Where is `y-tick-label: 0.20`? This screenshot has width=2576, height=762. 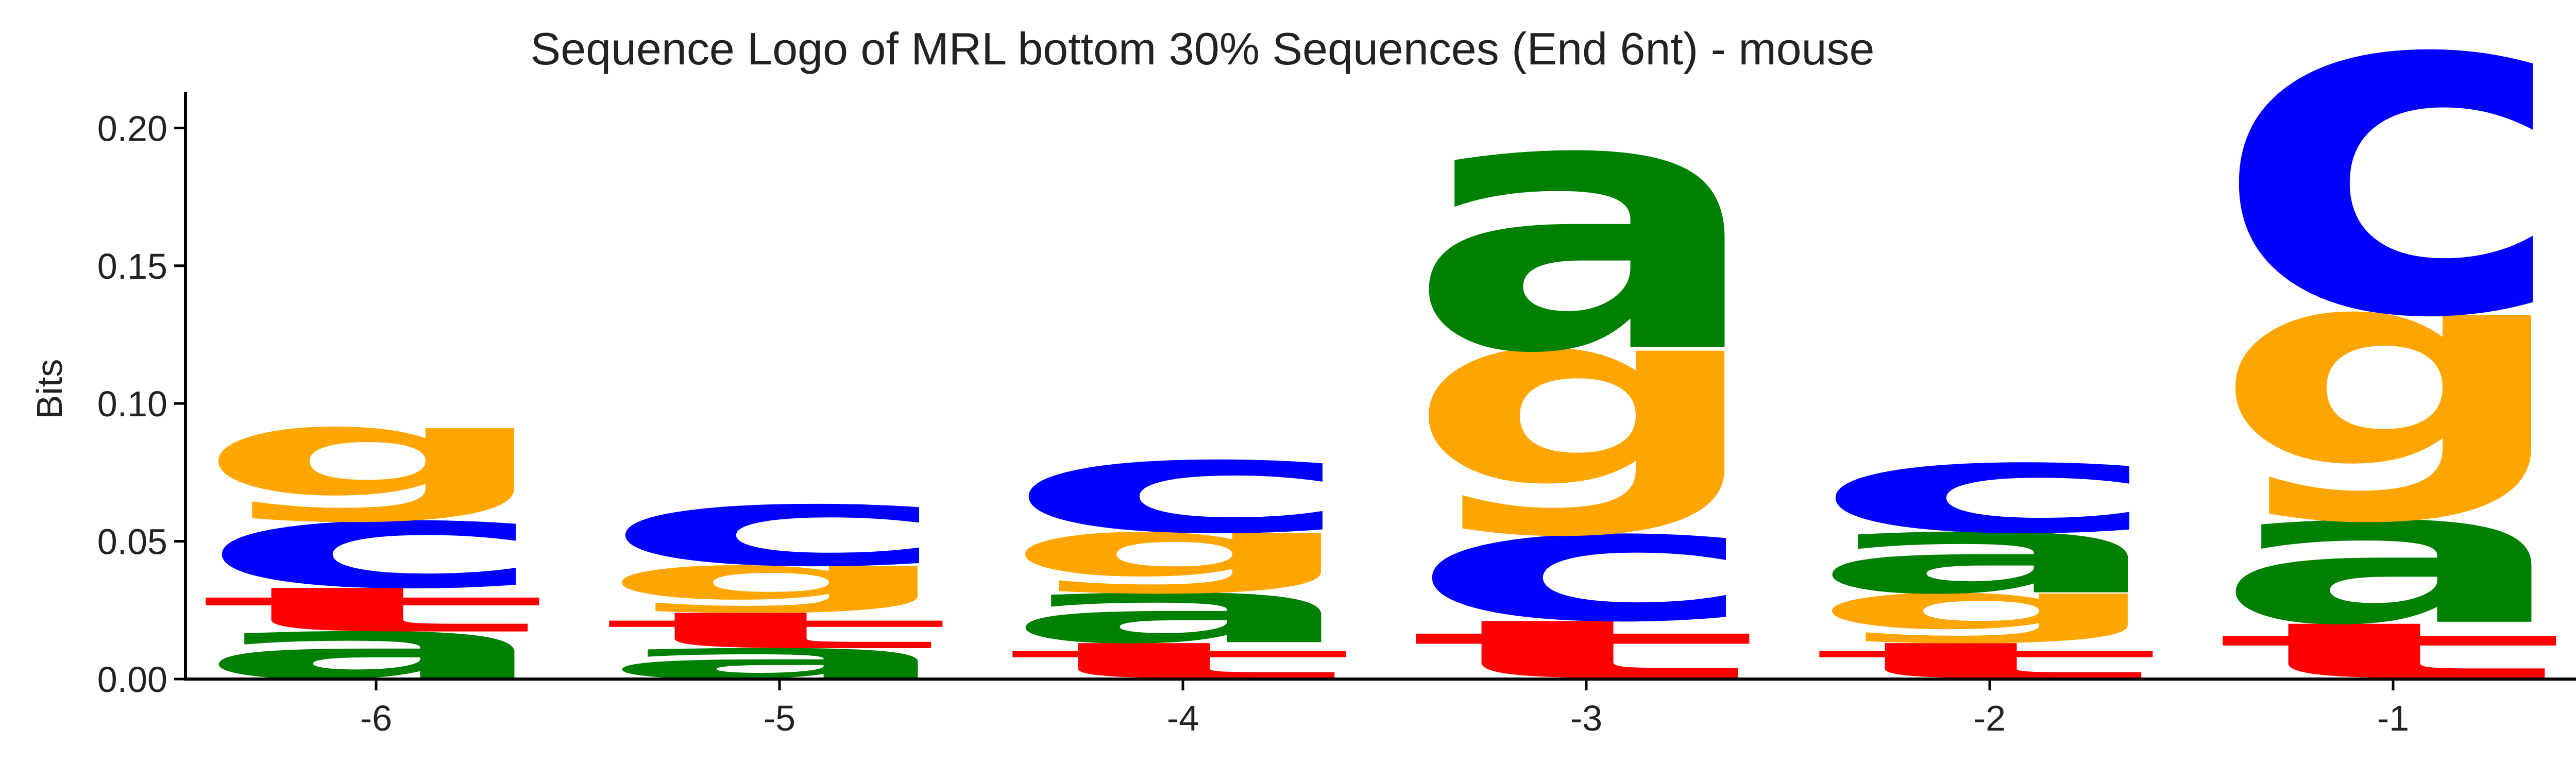 y-tick-label: 0.20 is located at coordinates (132, 128).